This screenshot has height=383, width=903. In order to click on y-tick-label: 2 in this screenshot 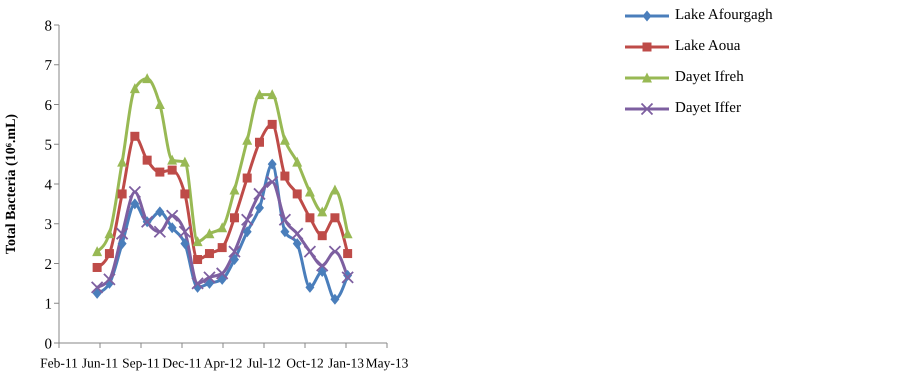, I will do `click(48, 264)`.